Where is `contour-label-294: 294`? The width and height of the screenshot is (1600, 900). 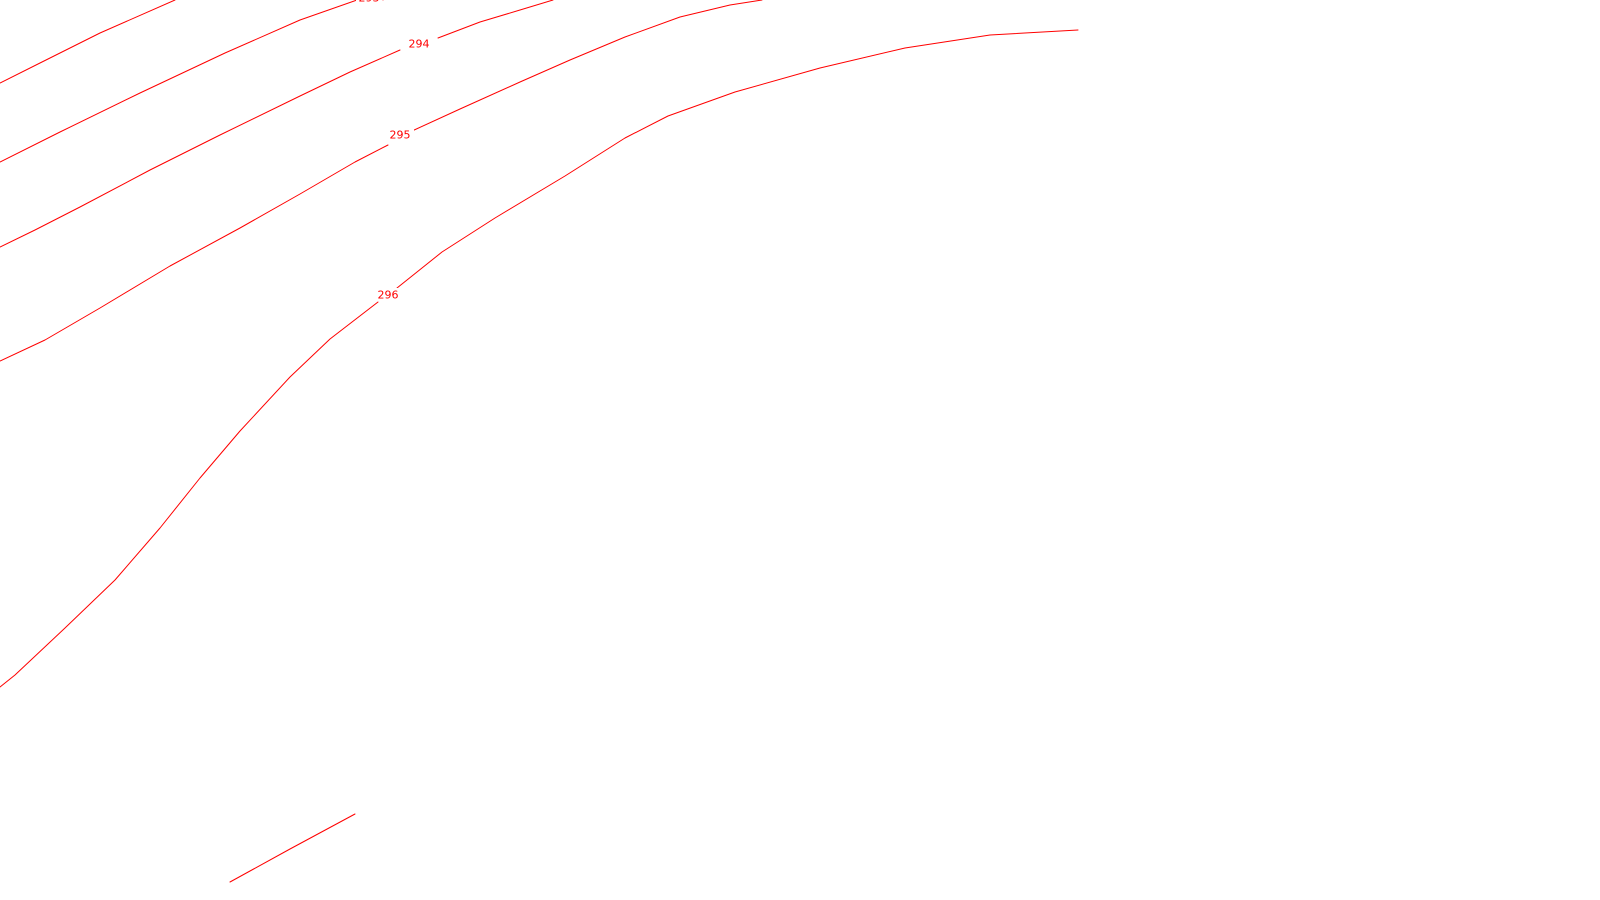
contour-label-294: 294 is located at coordinates (419, 44).